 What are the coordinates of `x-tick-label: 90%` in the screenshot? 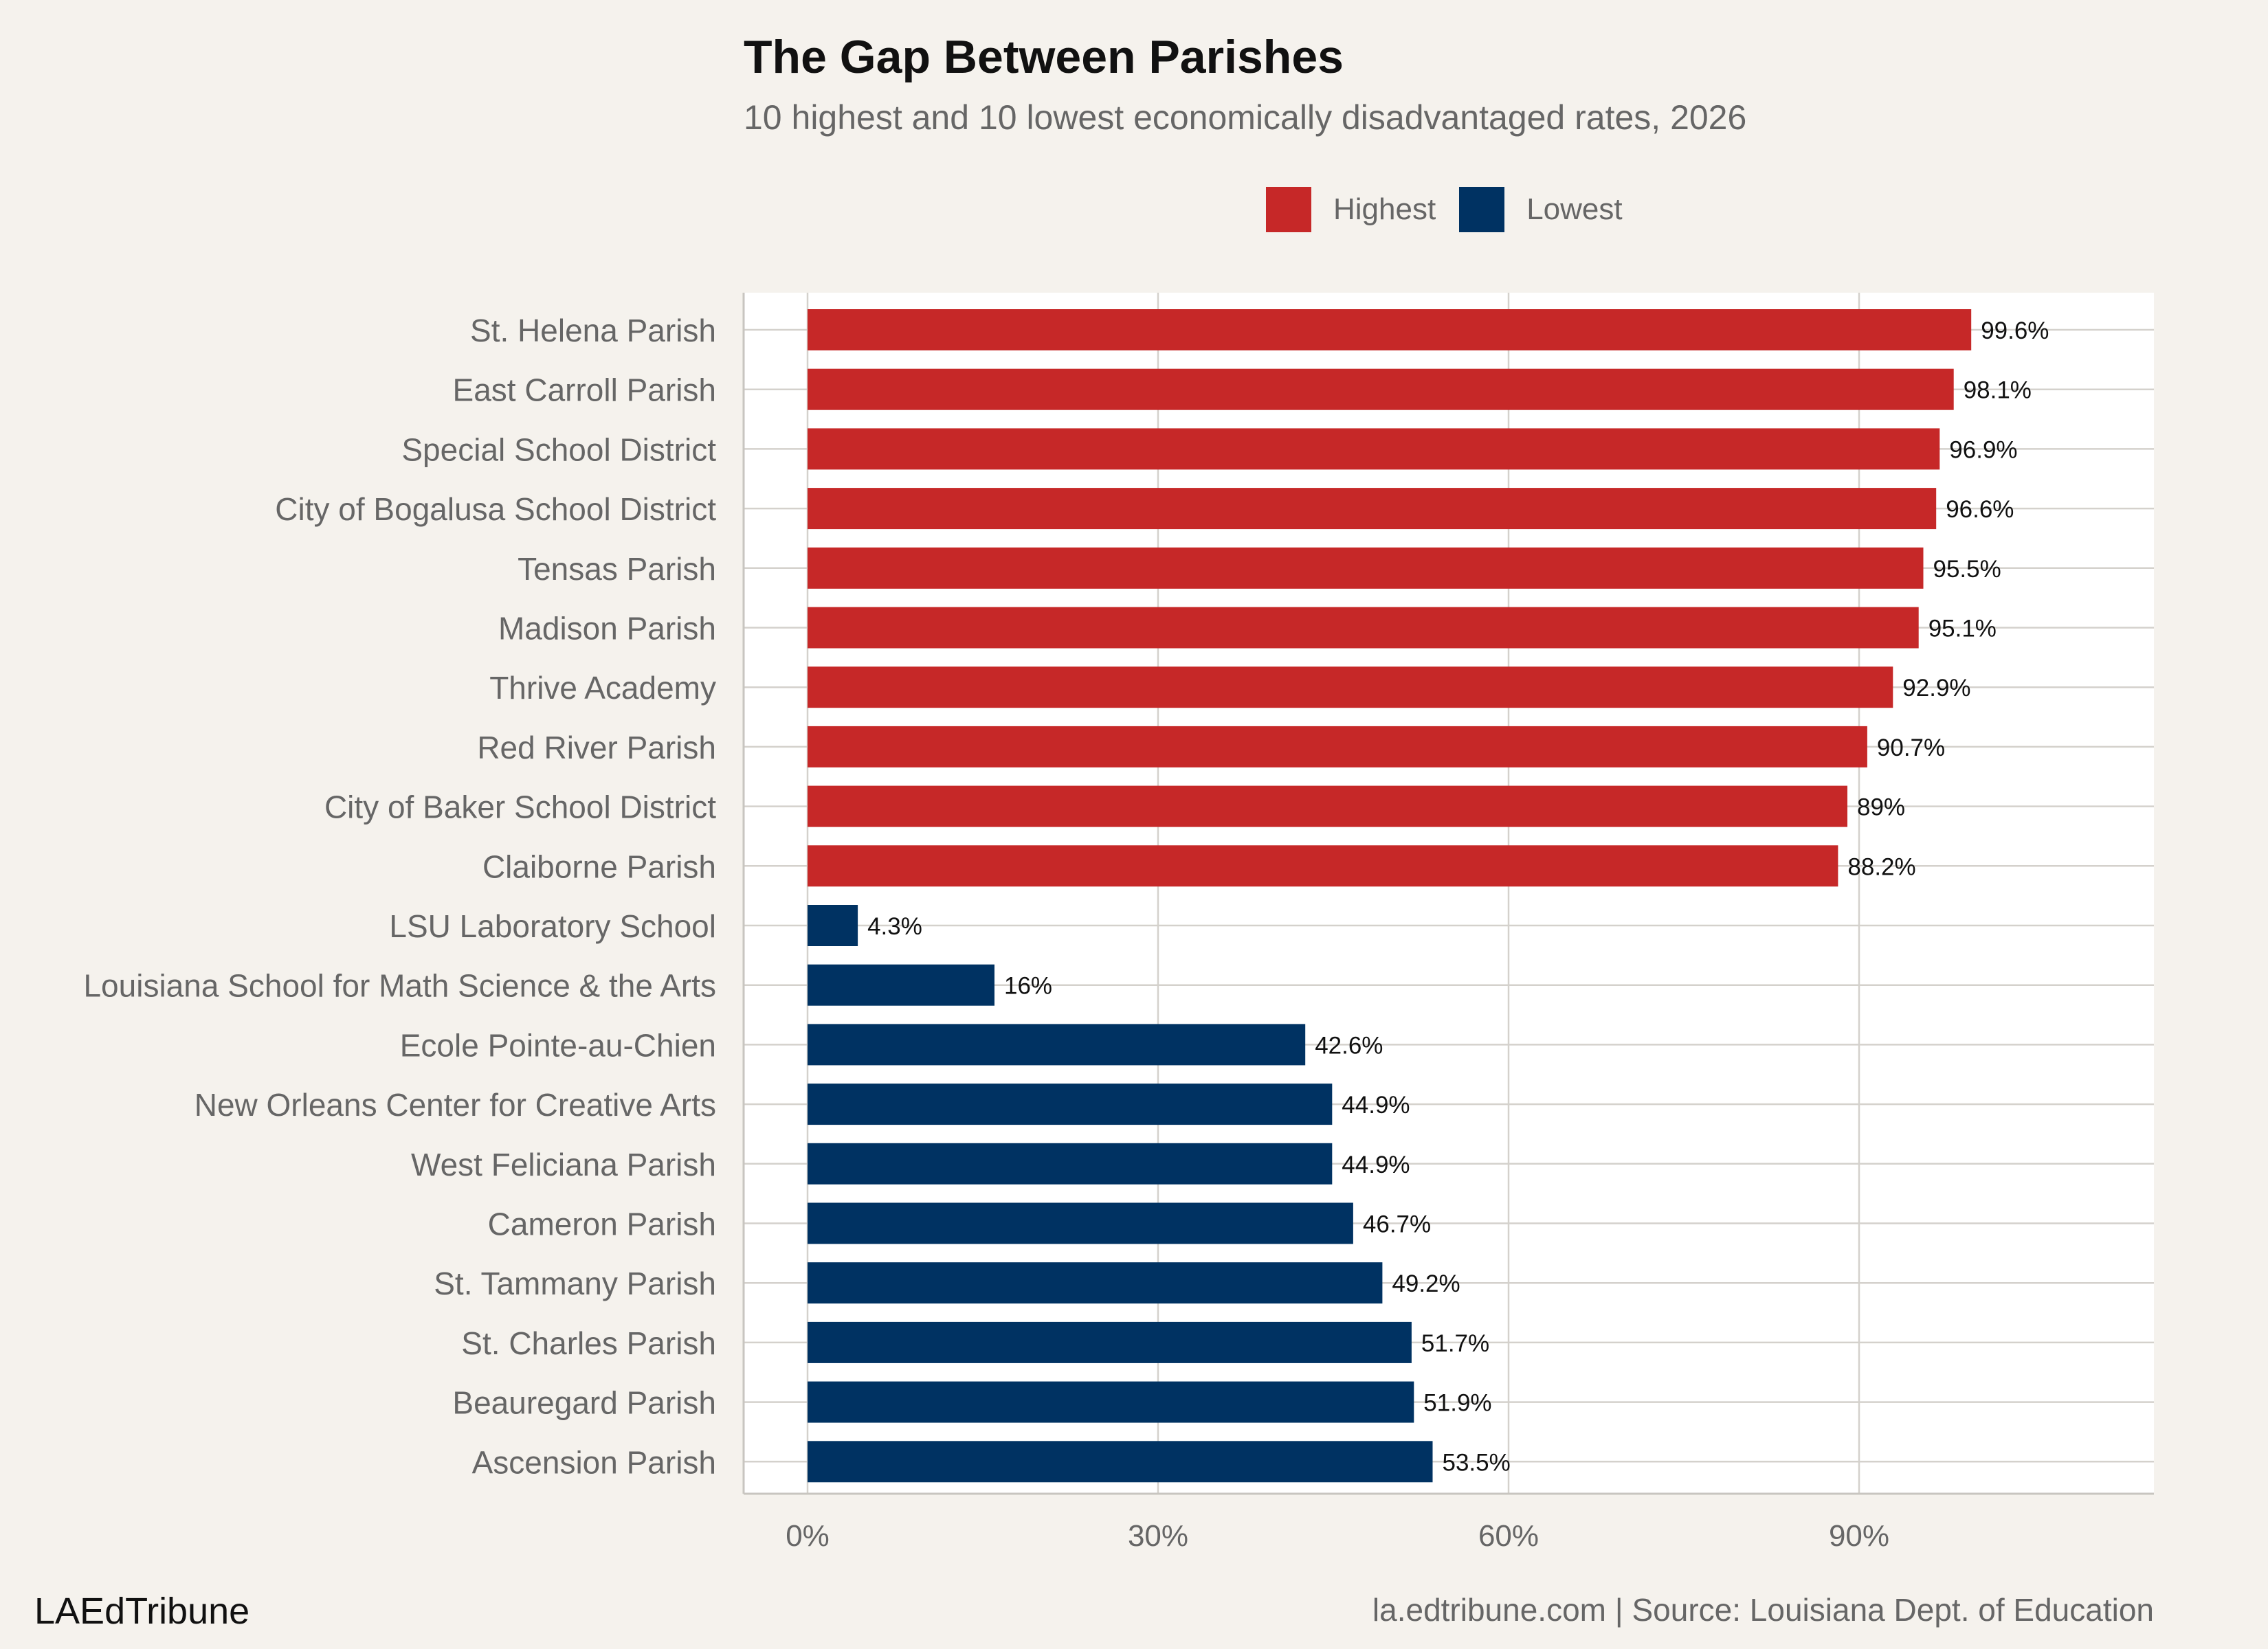 It's located at (1859, 1536).